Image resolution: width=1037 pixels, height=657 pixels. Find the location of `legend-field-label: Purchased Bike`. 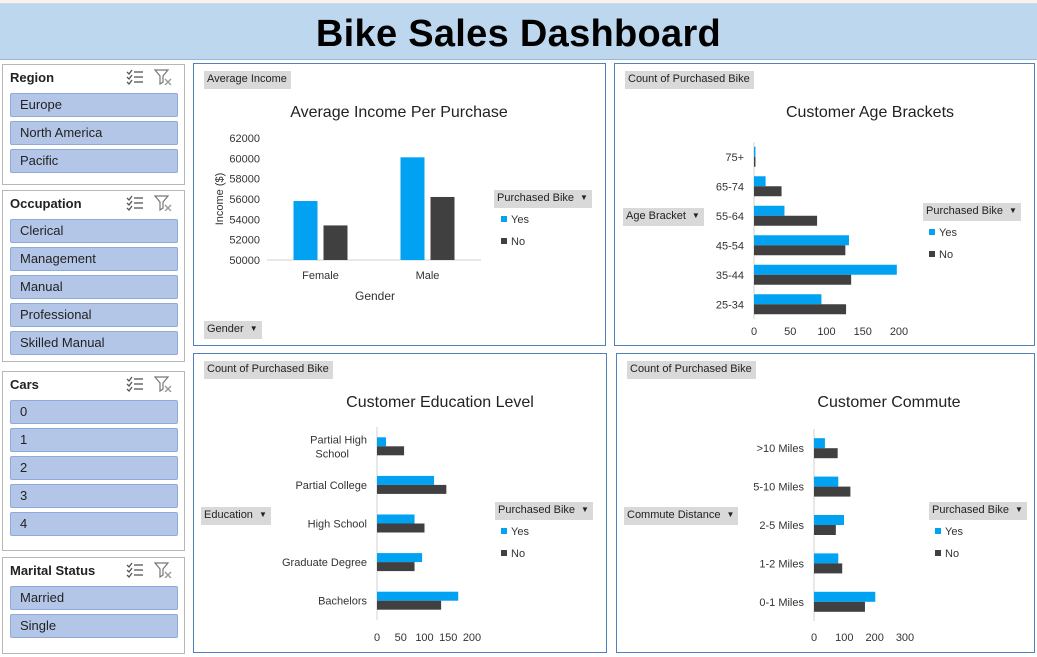

legend-field-label: Purchased Bike is located at coordinates (536, 198).